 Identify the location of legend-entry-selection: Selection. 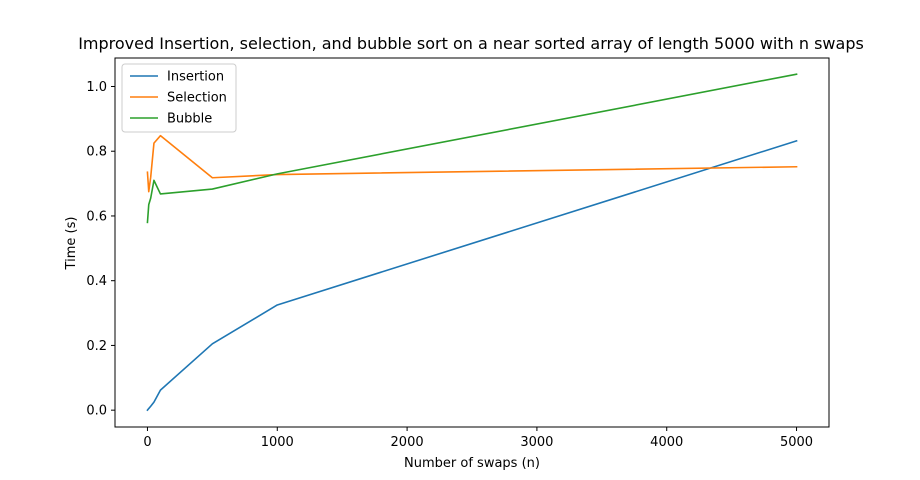
(197, 98).